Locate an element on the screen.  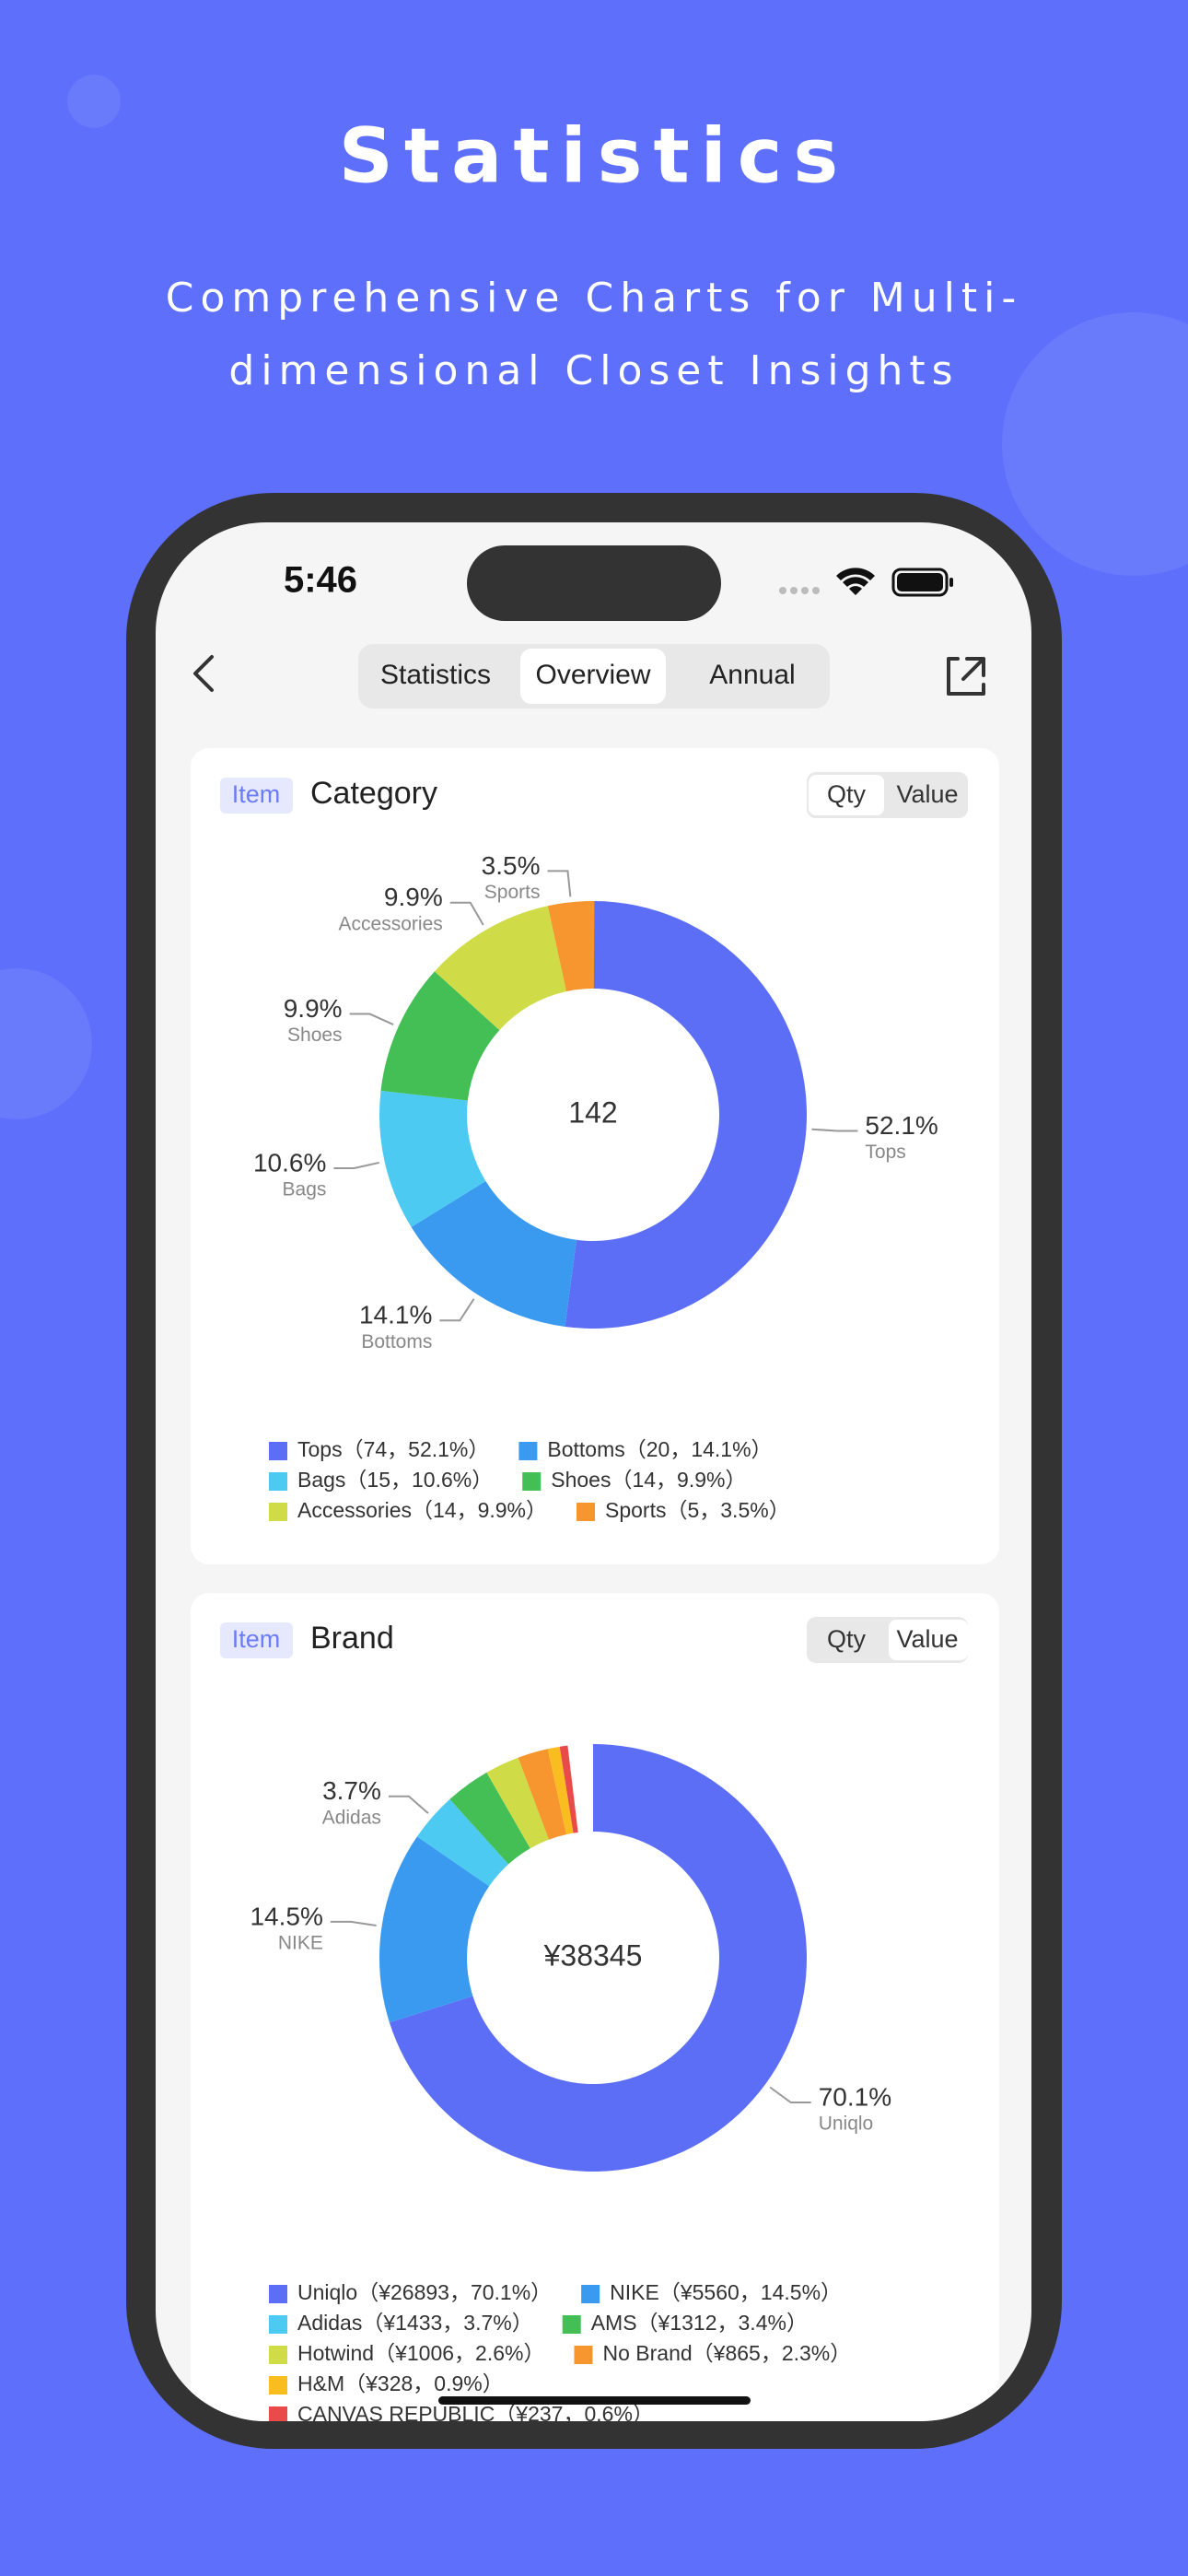
slice-value-label: 3.5% is located at coordinates (511, 865).